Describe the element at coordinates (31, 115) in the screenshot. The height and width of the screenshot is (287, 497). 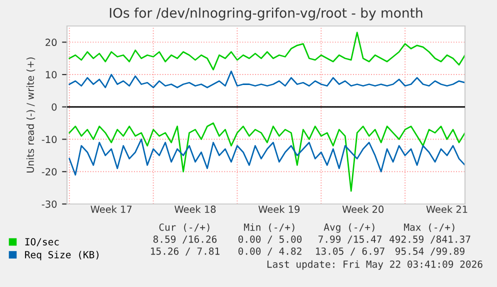
I see `y-axis-title: Units read (-) / write (+)` at that location.